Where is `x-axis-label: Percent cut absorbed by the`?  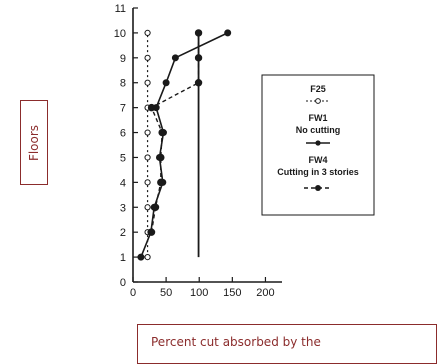
x-axis-label: Percent cut absorbed by the is located at coordinates (236, 342).